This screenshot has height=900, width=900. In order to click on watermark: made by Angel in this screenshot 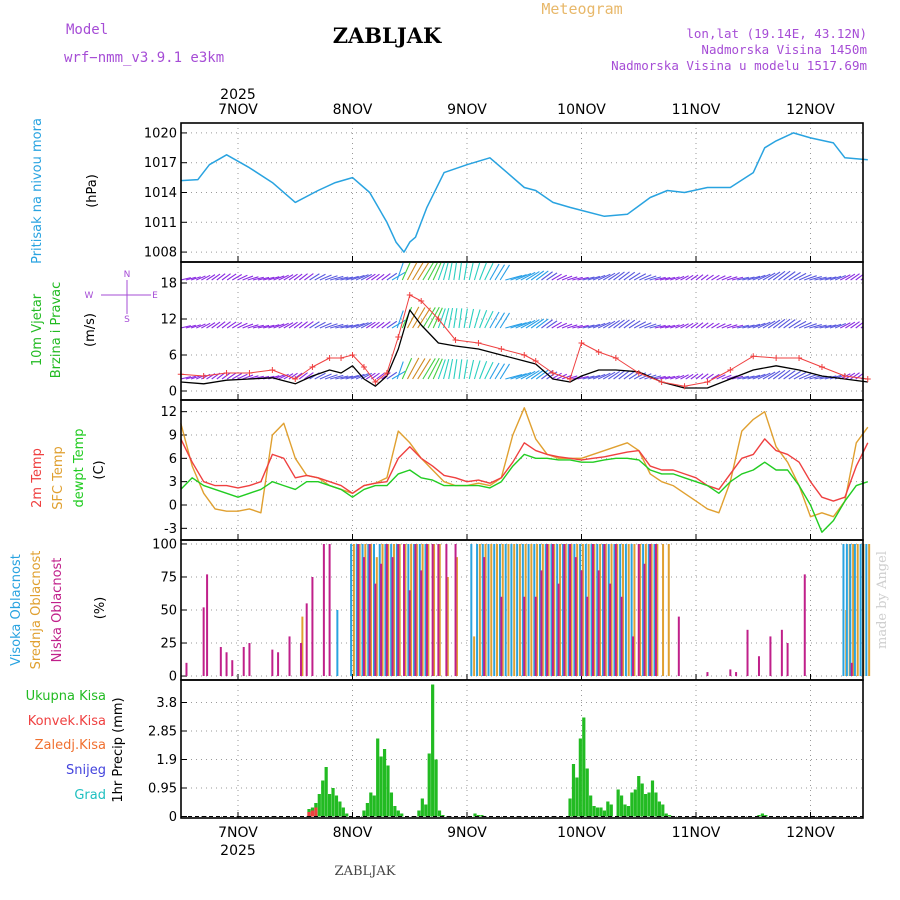, I will do `click(882, 600)`.